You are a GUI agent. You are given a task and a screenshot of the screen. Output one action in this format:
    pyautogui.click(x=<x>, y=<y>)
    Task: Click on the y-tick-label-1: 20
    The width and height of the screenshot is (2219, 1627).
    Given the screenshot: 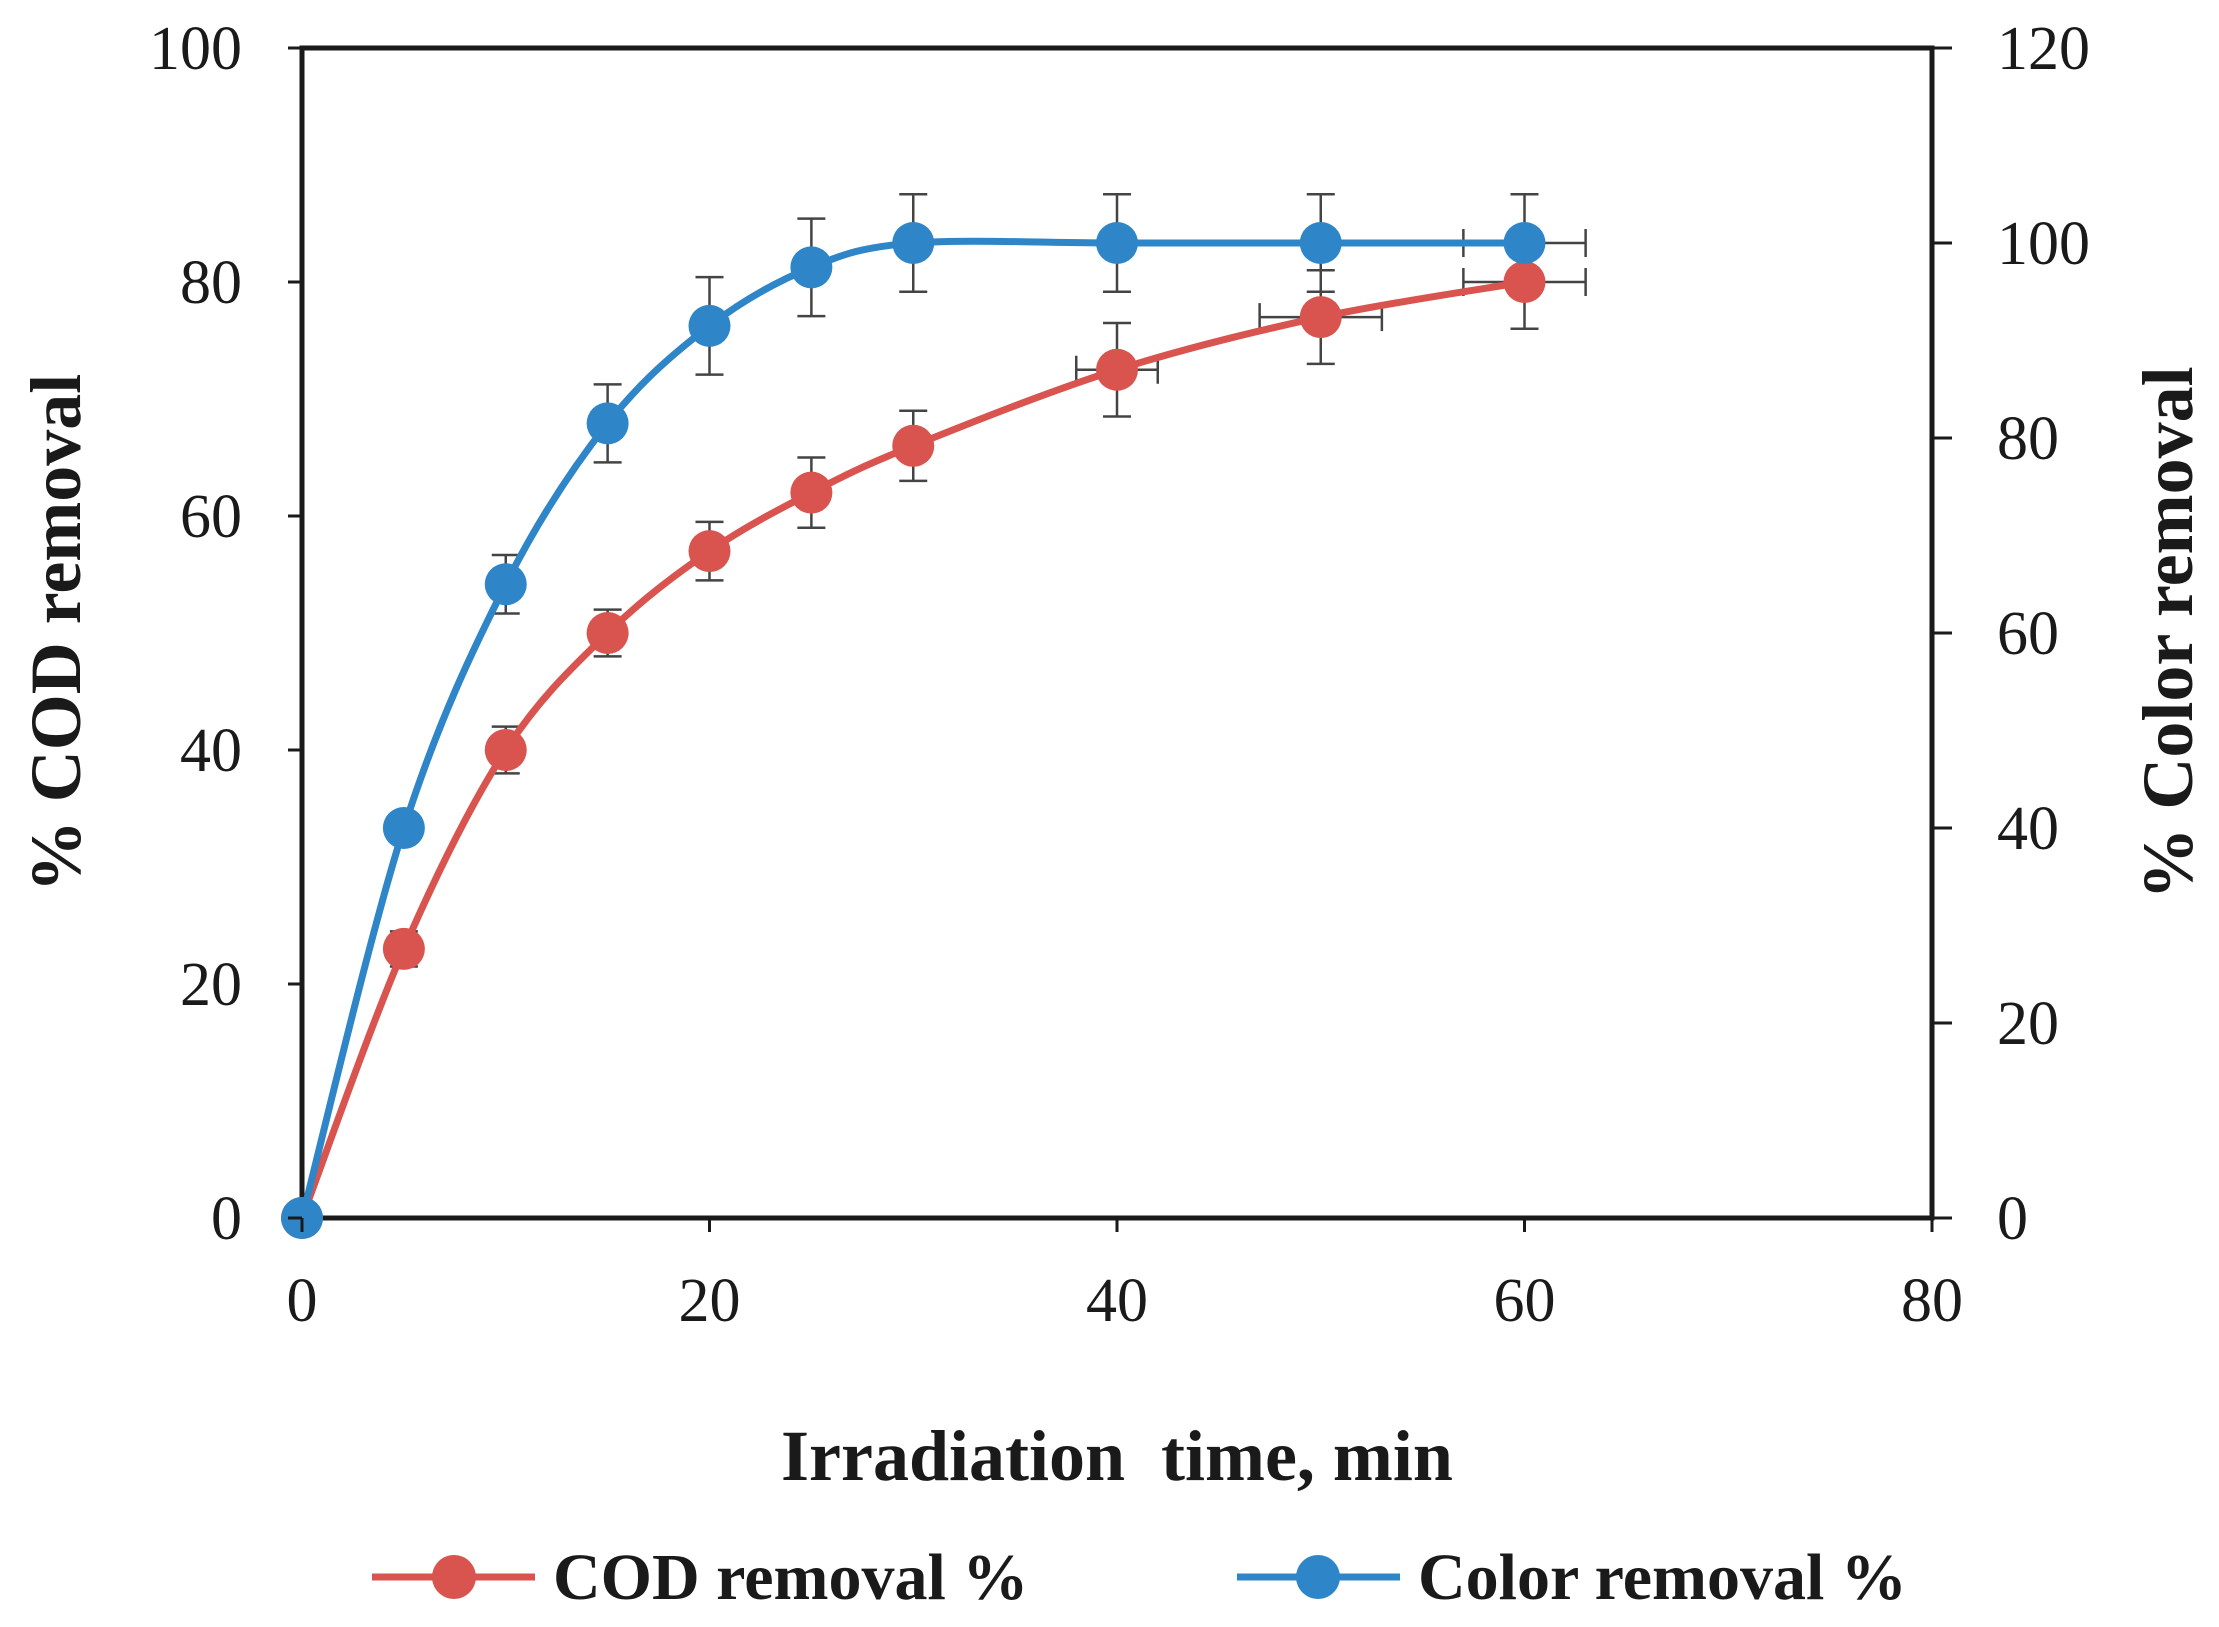 What is the action you would take?
    pyautogui.click(x=211, y=985)
    